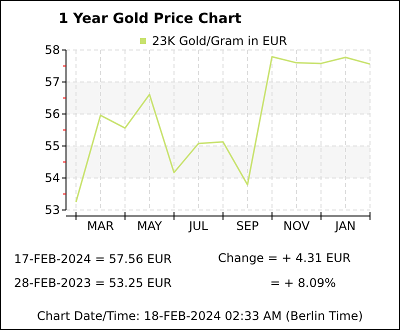 The width and height of the screenshot is (400, 330). I want to click on x-tick-label: NOV, so click(296, 226).